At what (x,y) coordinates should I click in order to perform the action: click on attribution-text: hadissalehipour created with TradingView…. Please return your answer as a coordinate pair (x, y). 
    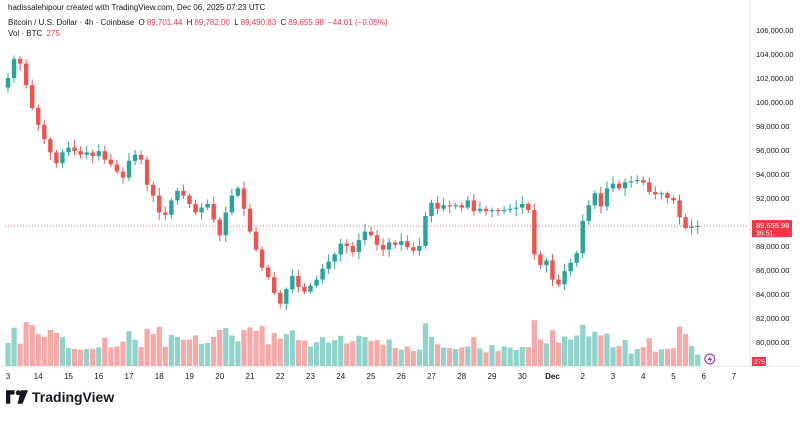
    Looking at the image, I should click on (137, 7).